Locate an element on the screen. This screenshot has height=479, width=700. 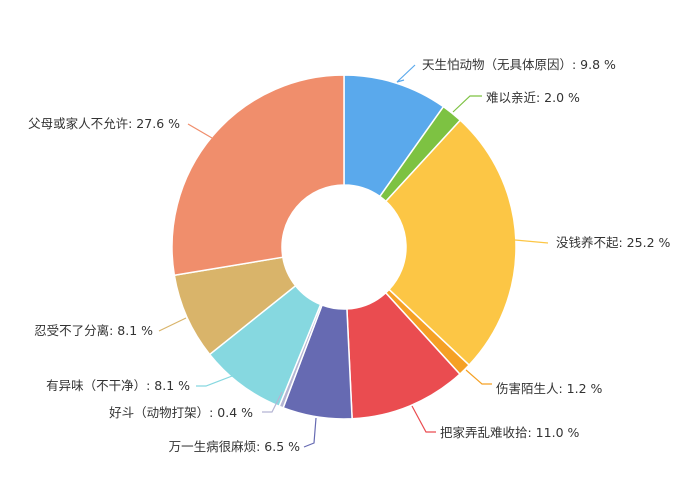
slice-label-0: 天生怕动物（无具体原因）: 9.8 % is located at coordinates (519, 64).